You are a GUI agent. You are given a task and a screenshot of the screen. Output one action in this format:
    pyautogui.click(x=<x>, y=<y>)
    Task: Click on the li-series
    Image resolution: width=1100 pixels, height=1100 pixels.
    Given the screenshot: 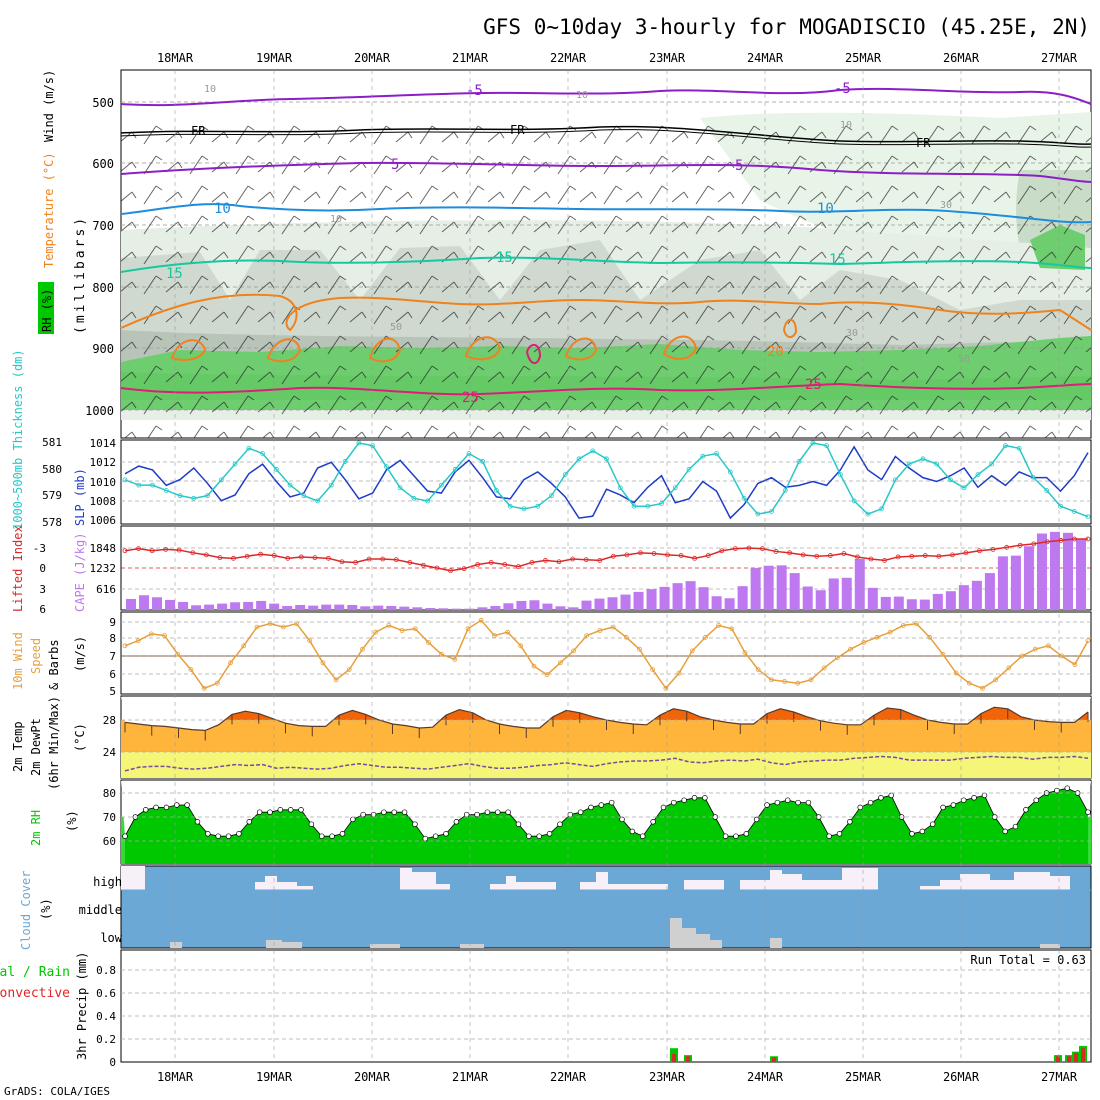 What is the action you would take?
    pyautogui.click(x=606, y=555)
    